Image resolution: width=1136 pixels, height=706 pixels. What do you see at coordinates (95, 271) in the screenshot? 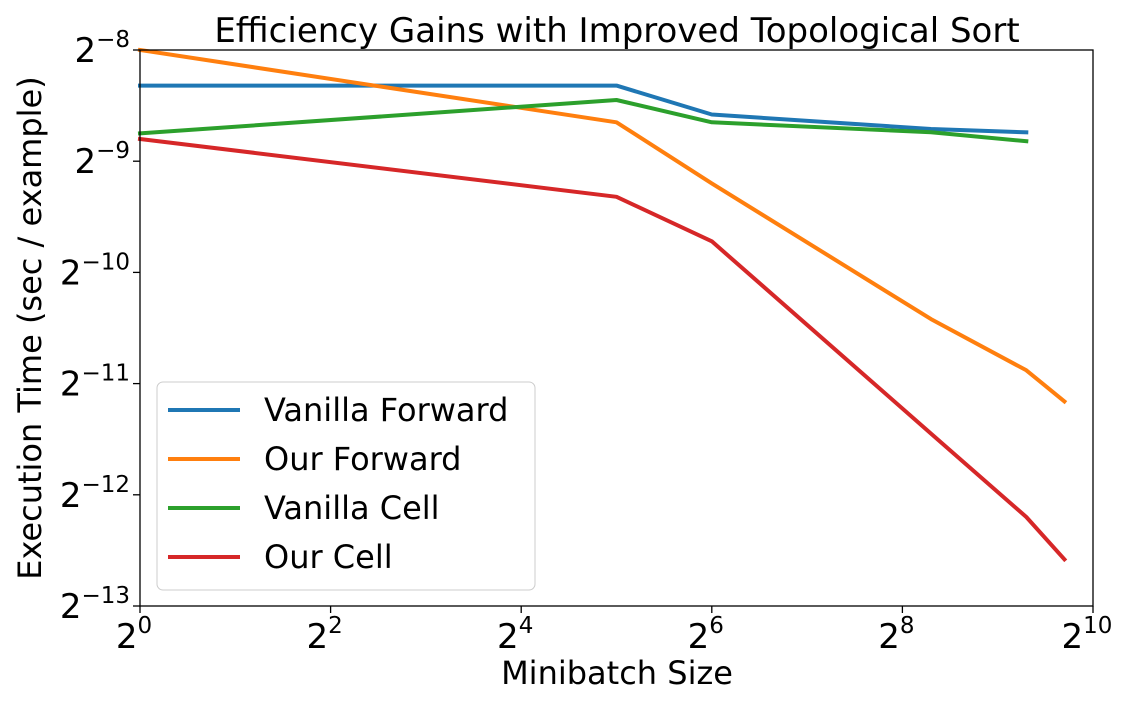
I see `y-tick-label: 2−10` at bounding box center [95, 271].